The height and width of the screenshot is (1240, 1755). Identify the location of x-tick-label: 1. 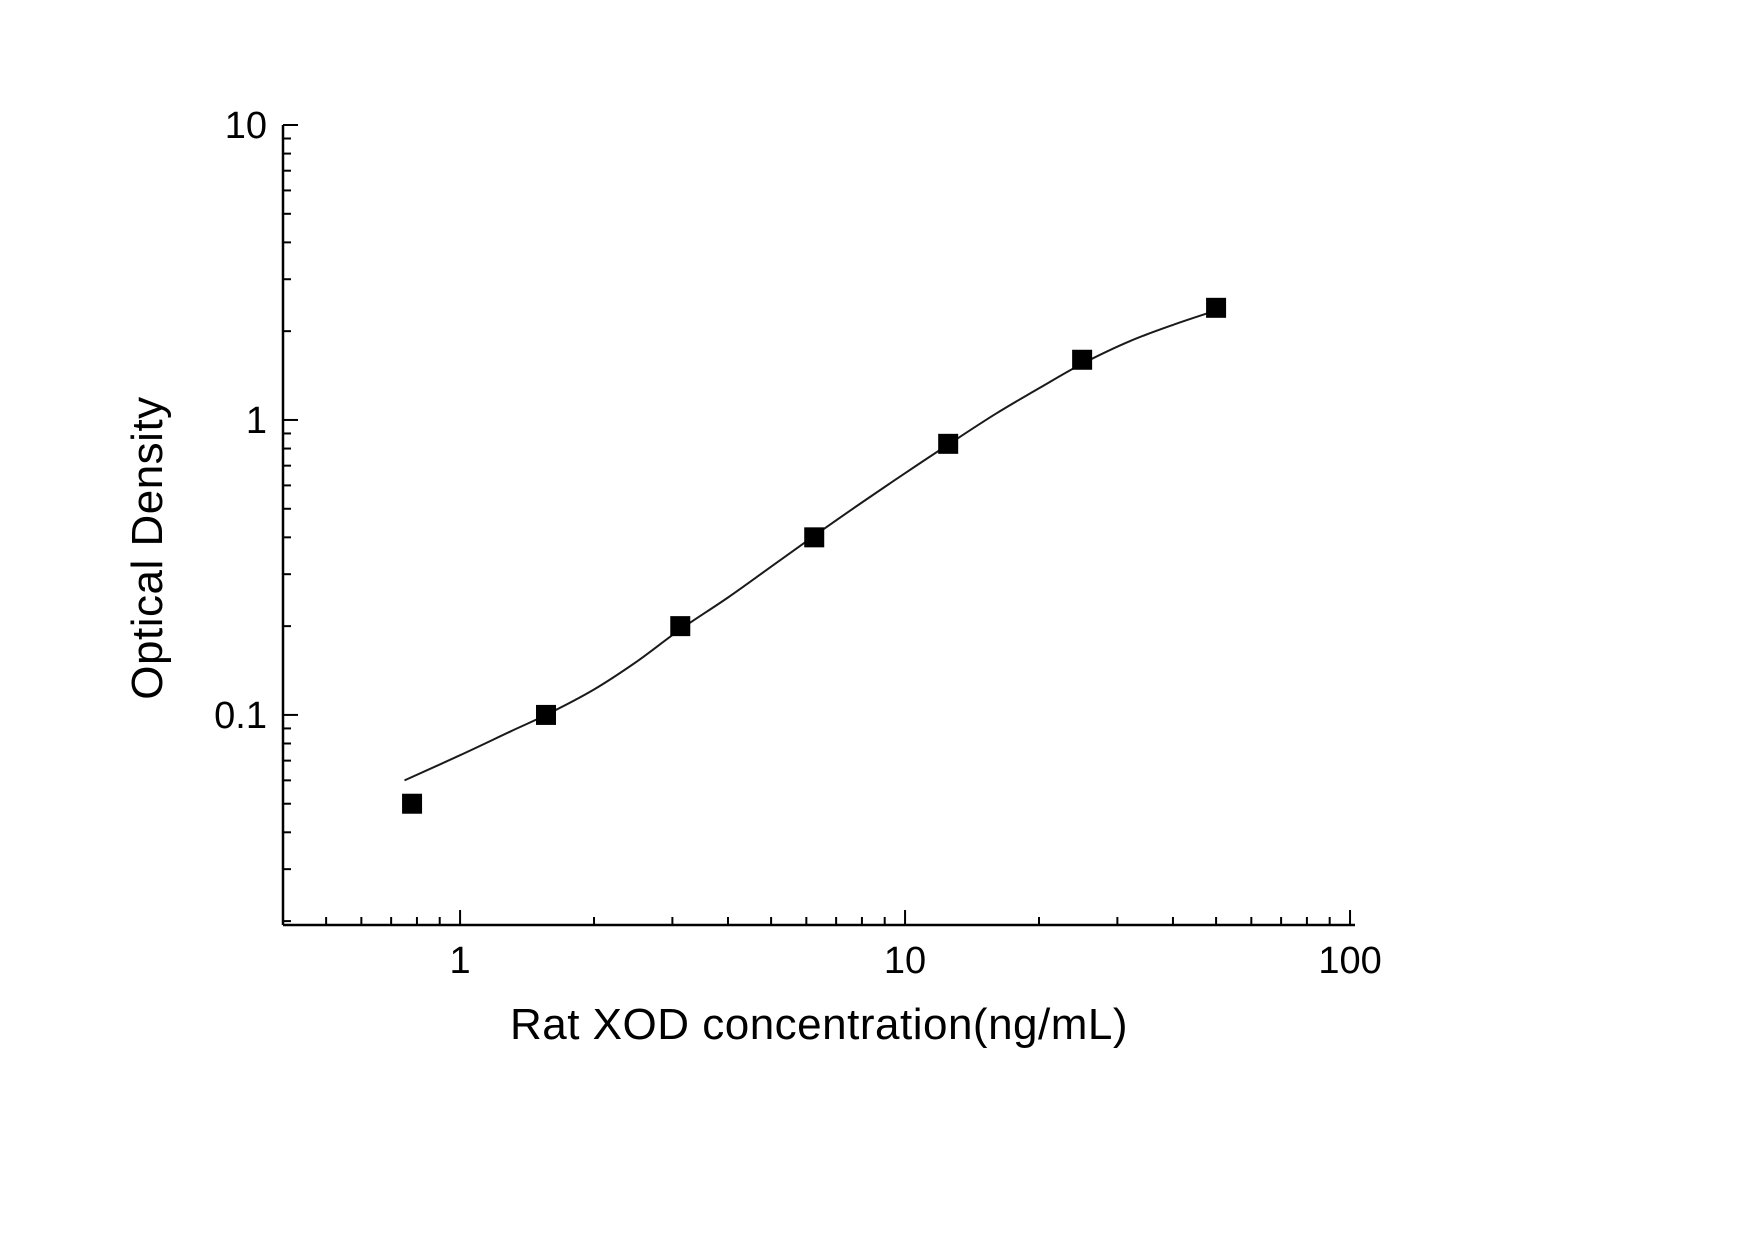
(460, 961).